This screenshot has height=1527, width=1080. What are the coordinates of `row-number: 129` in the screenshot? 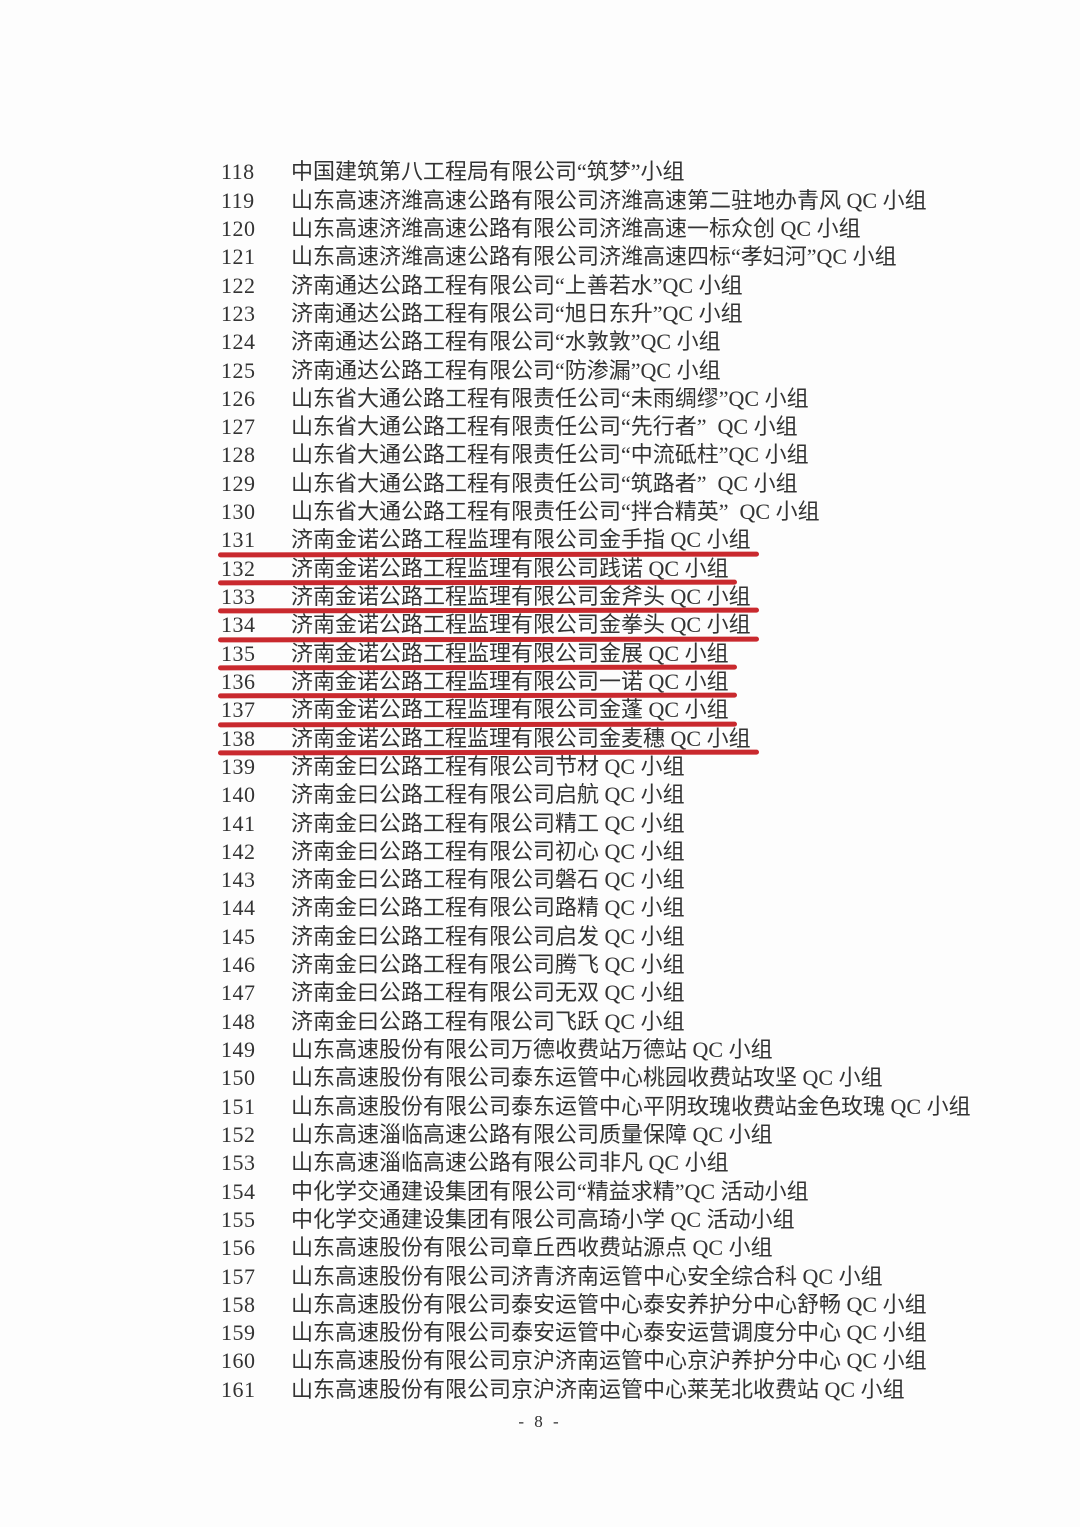 It's located at (238, 483).